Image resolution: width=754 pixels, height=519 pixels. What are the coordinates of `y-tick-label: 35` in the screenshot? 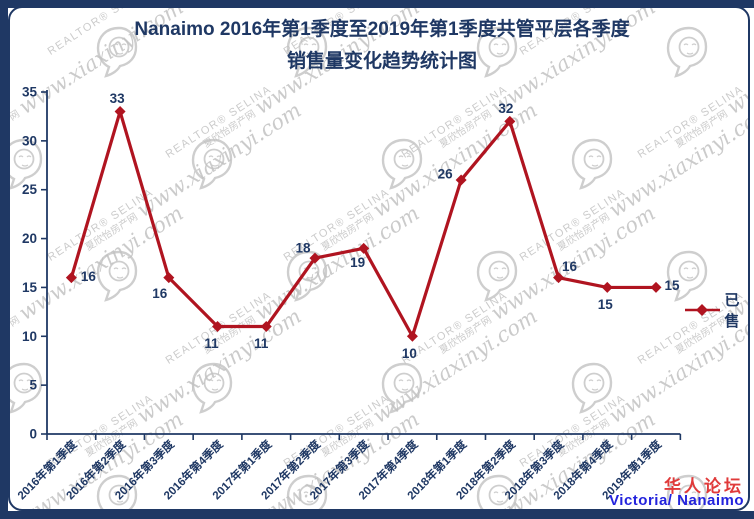 It's located at (30, 92).